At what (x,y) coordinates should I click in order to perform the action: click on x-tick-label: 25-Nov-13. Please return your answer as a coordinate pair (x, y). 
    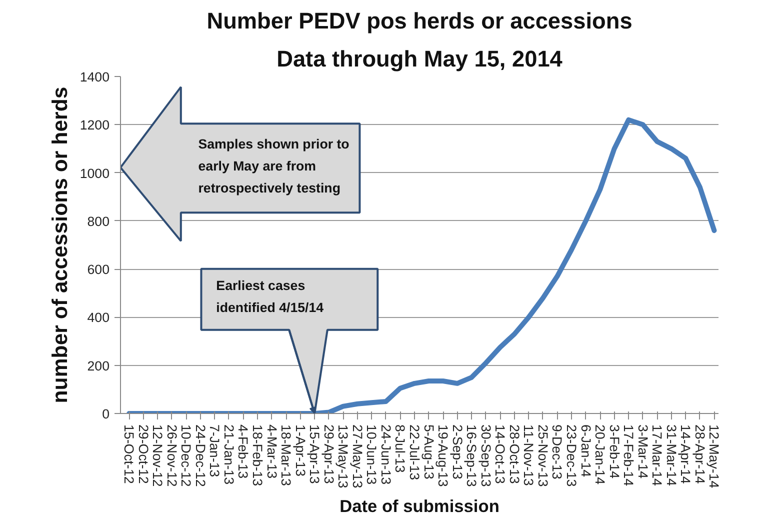
    Looking at the image, I should click on (542, 455).